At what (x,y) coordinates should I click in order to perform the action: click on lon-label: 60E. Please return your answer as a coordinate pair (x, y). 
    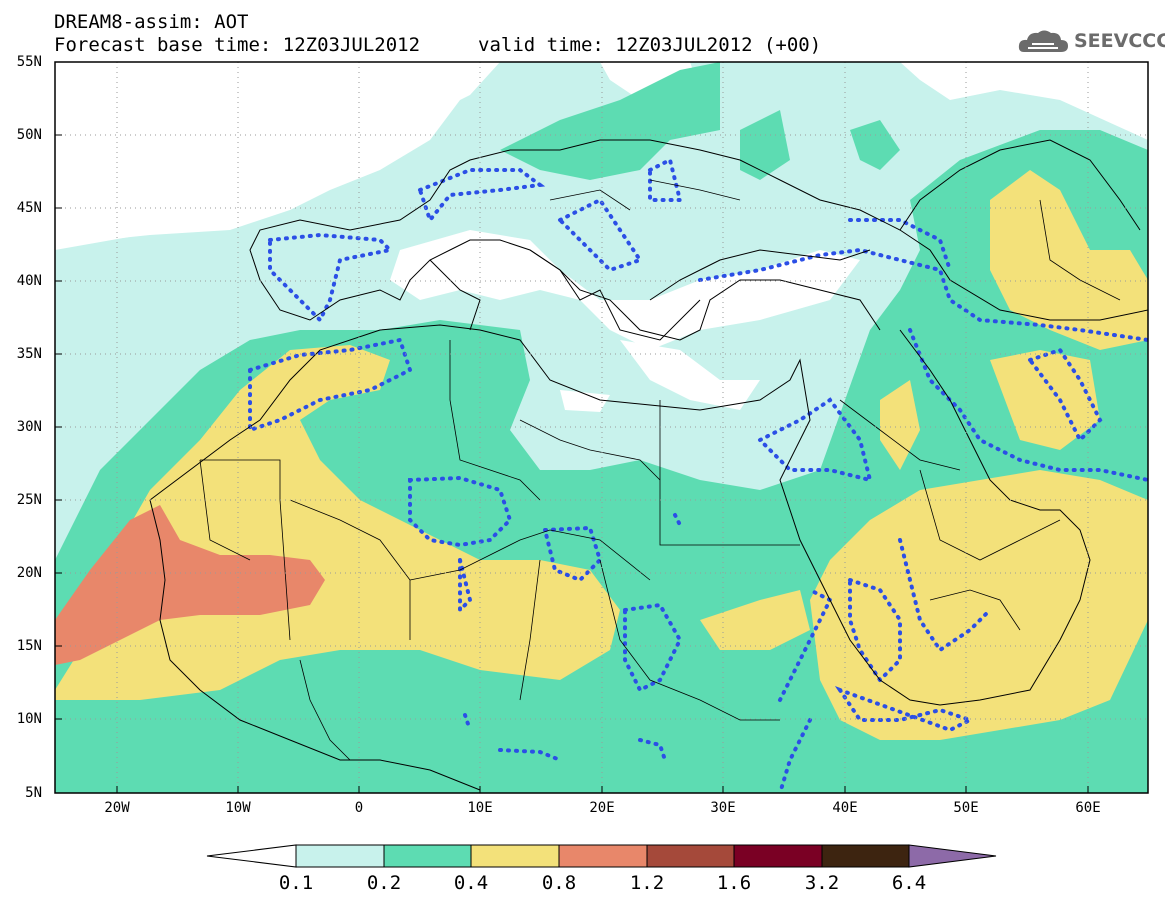
    Looking at the image, I should click on (1088, 808).